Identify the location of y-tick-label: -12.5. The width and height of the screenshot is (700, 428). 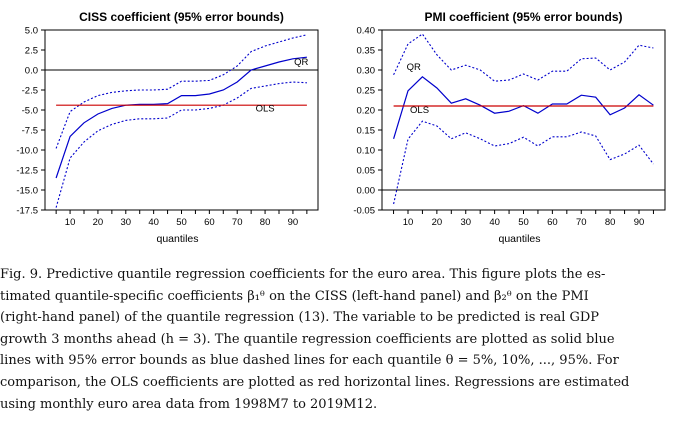
(27, 171).